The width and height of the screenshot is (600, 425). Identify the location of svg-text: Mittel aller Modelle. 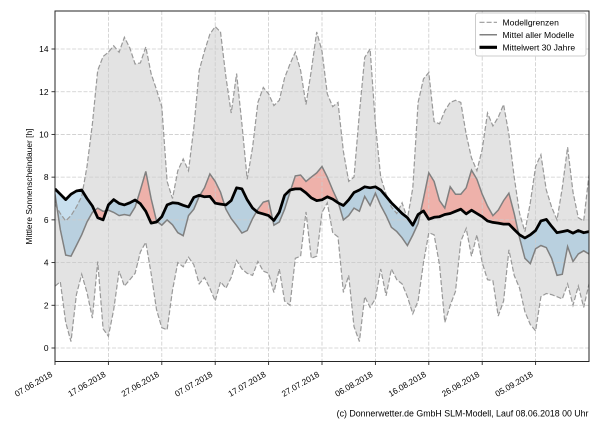
(539, 35).